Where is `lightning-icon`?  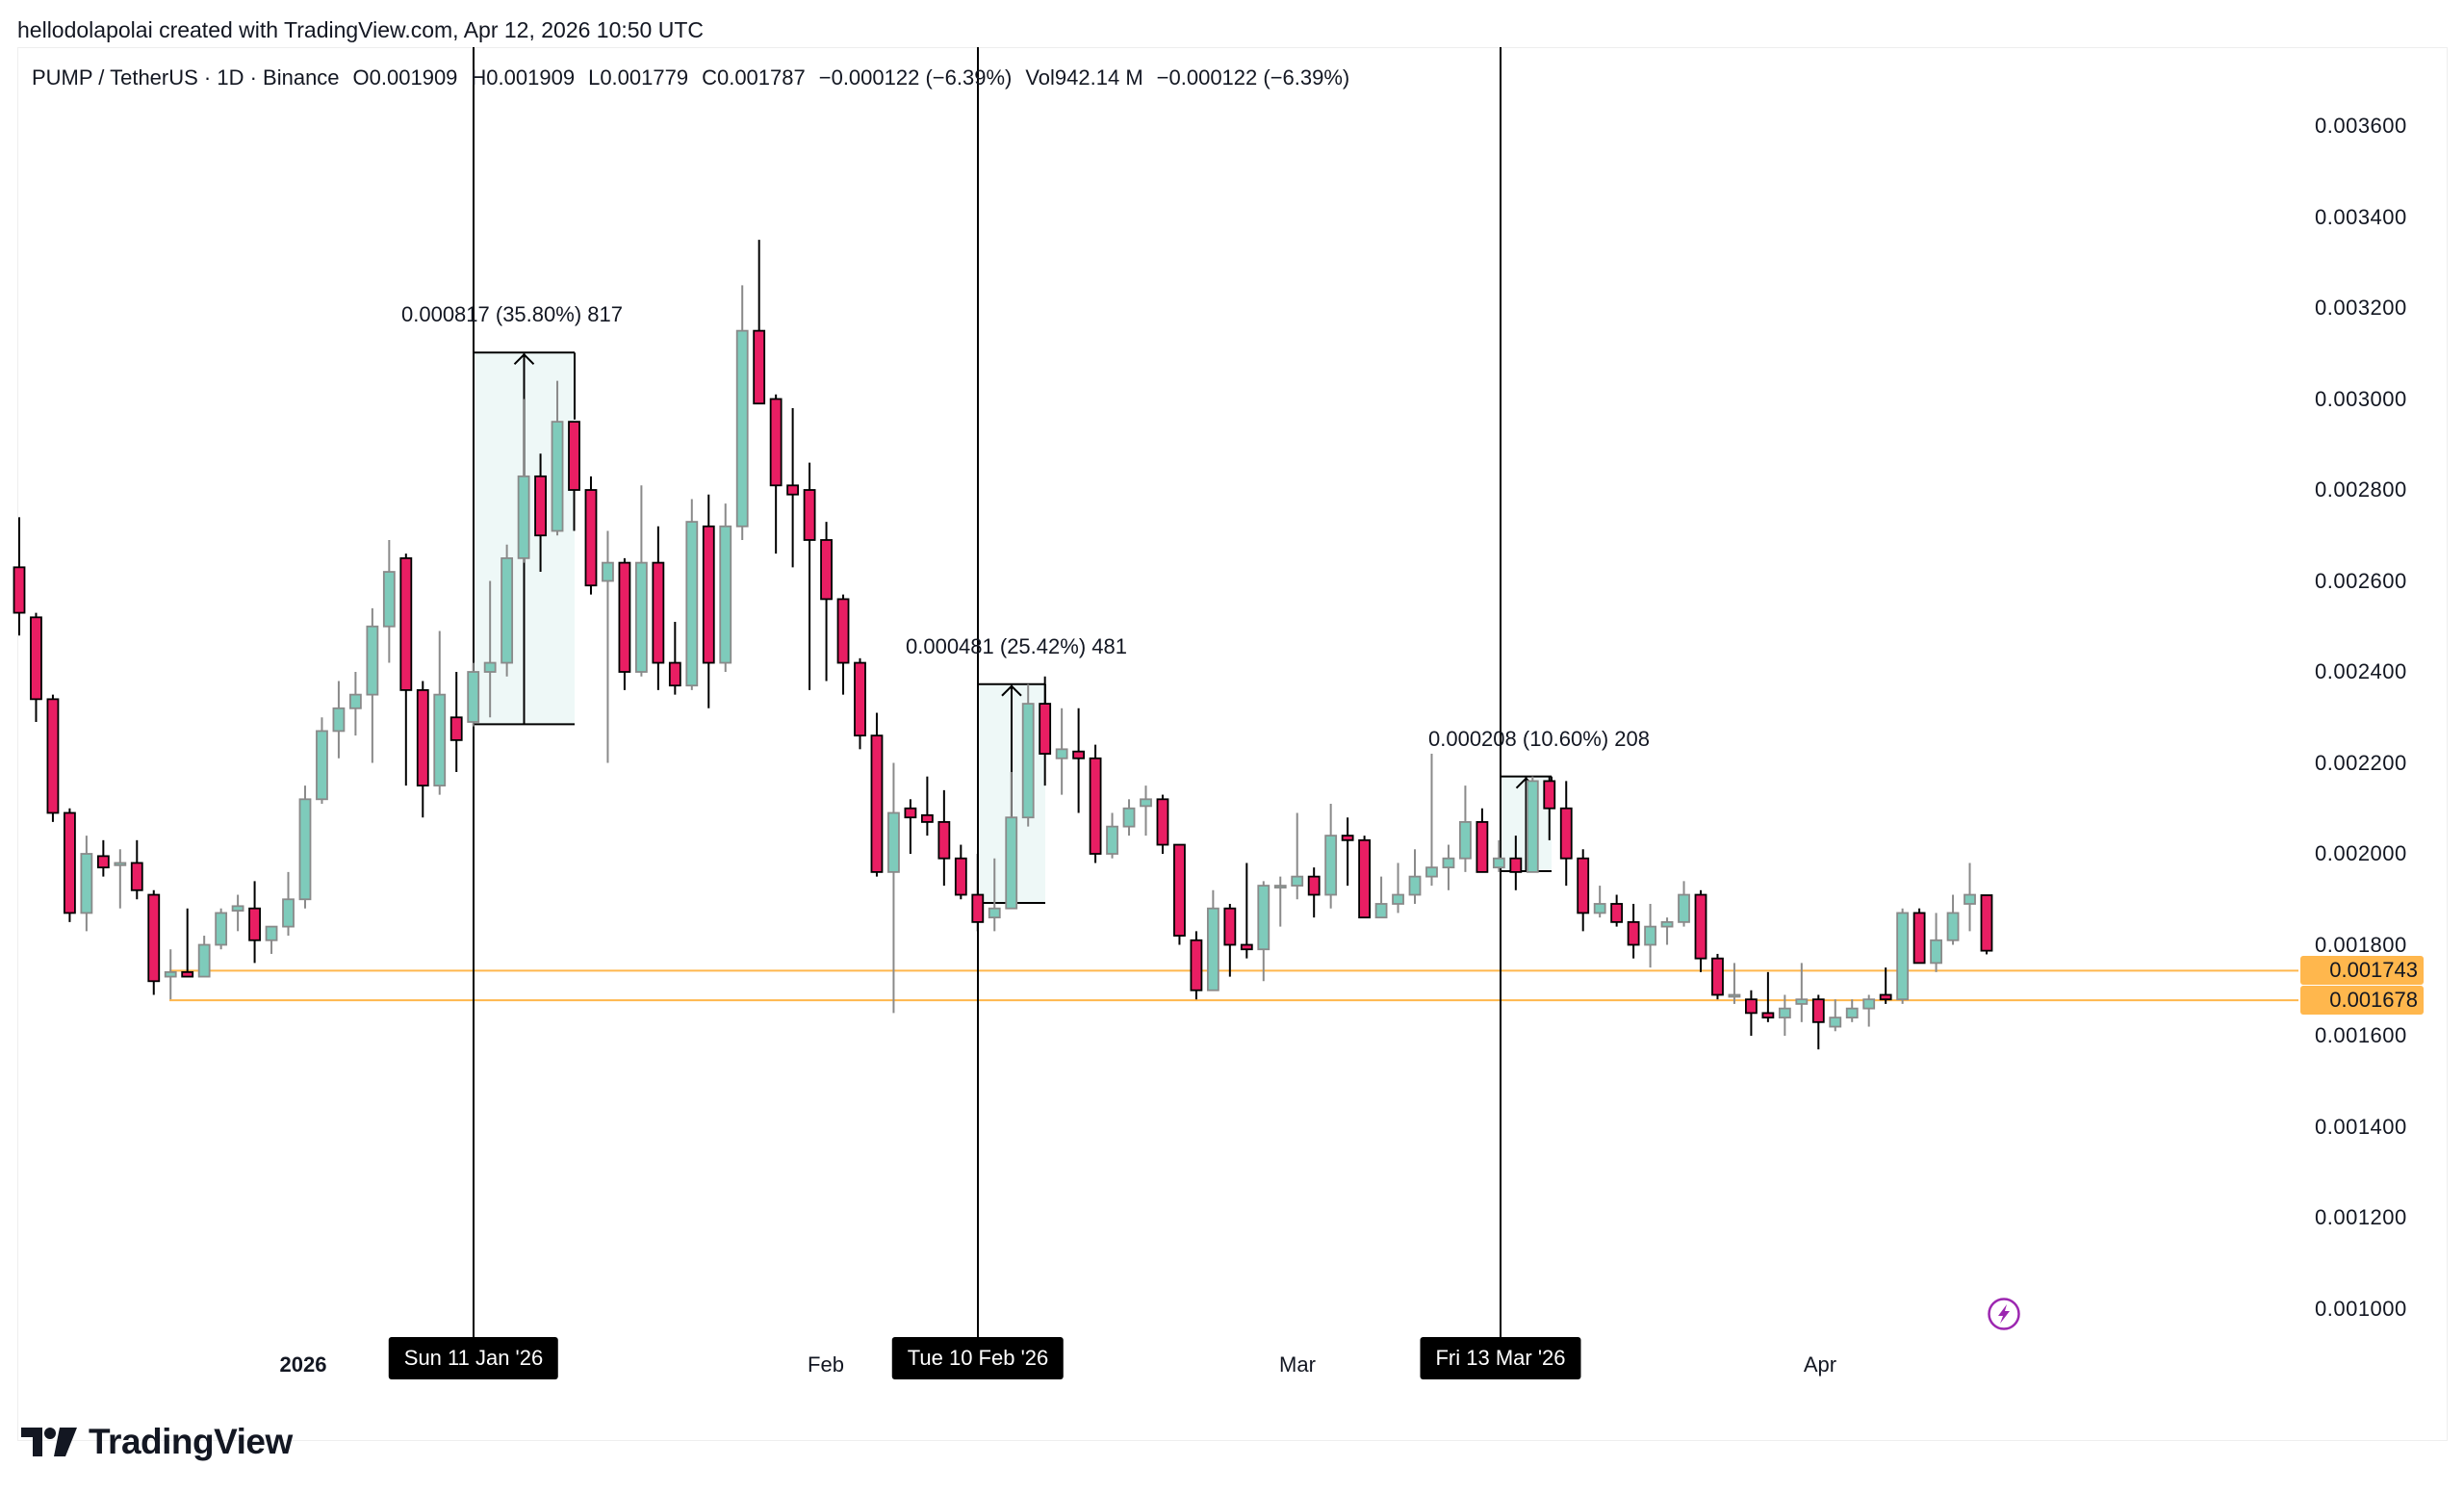
lightning-icon is located at coordinates (2004, 1314).